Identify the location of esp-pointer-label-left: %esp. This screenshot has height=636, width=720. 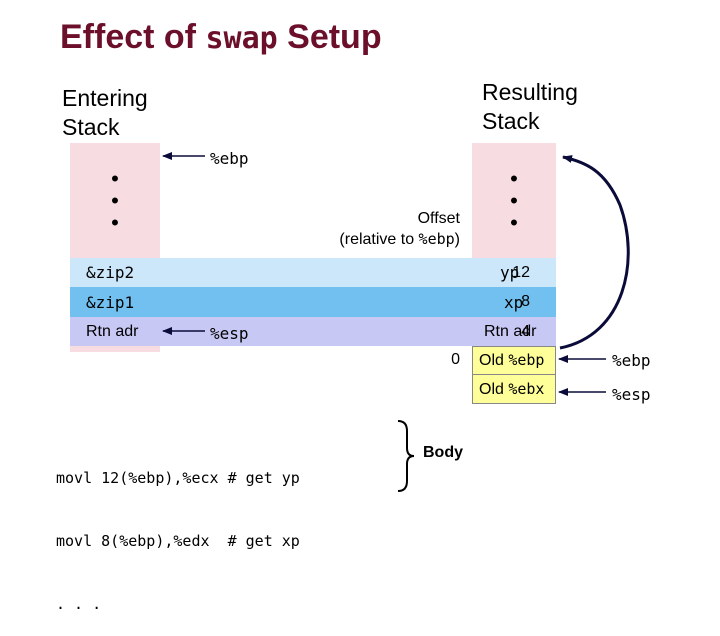
(229, 333).